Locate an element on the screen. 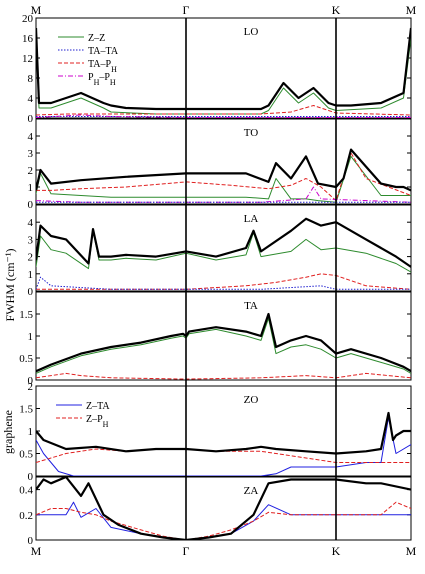  series-line-phph is located at coordinates (223, 194).